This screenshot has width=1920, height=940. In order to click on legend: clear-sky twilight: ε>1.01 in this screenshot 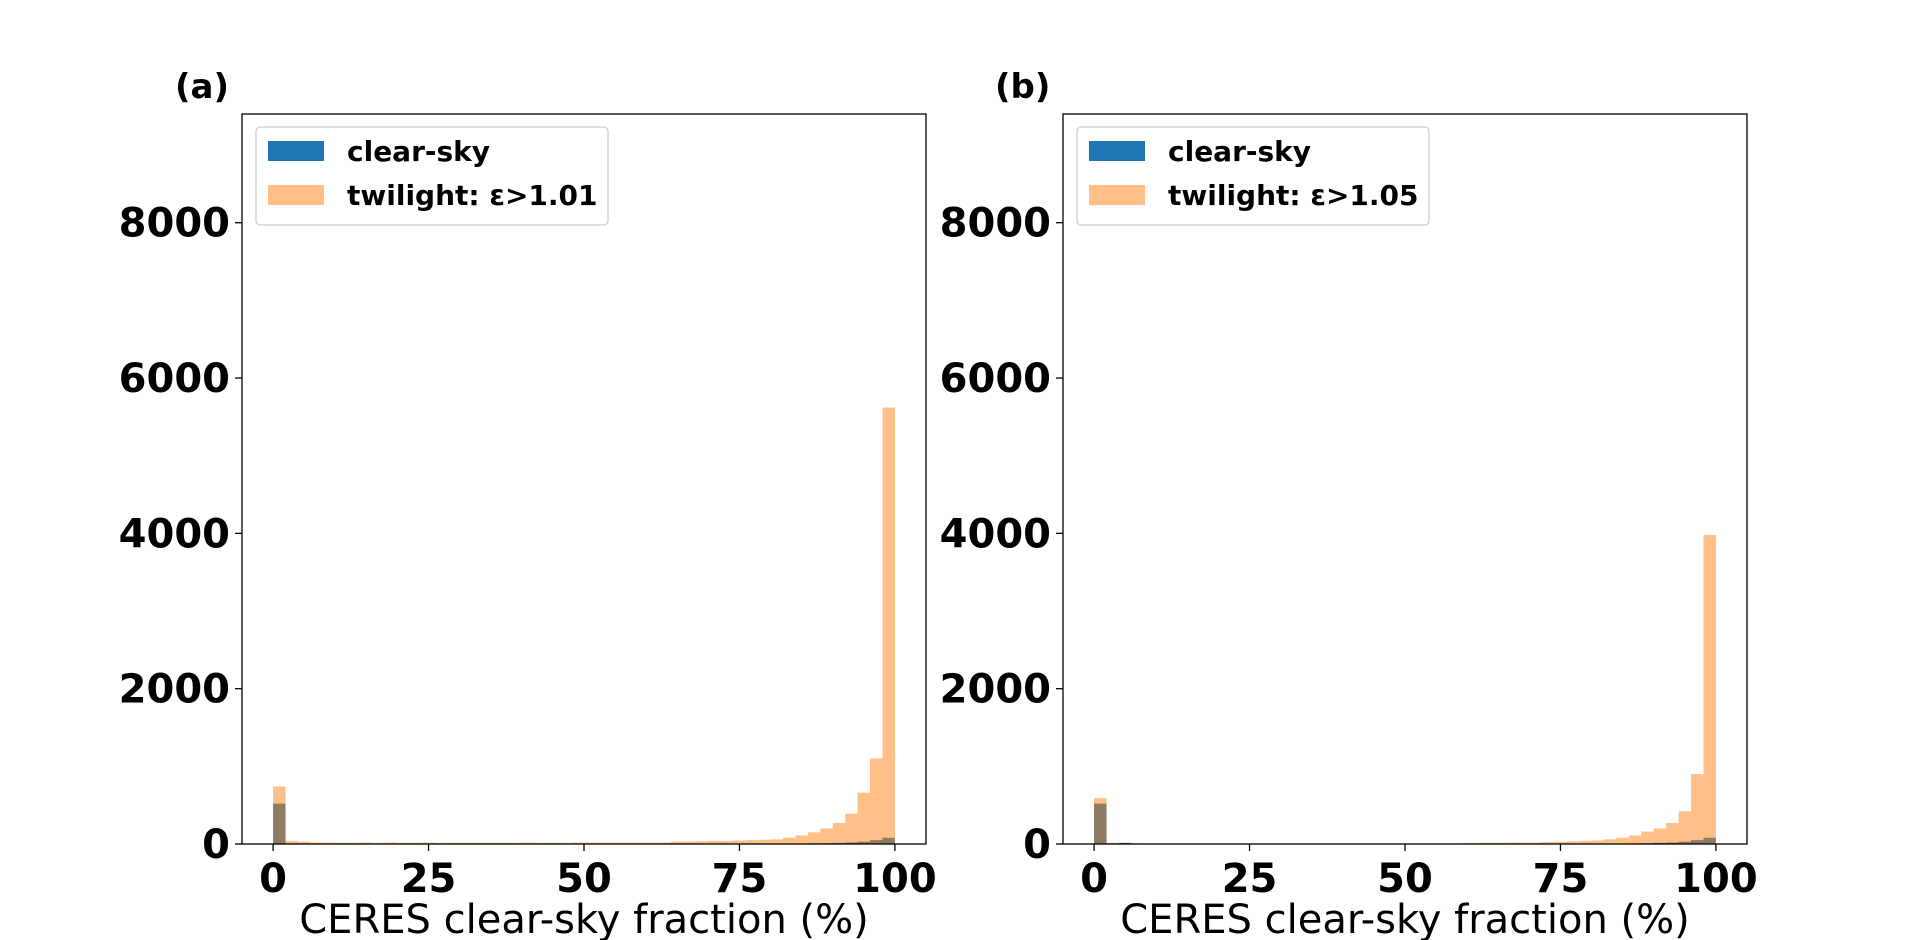, I will do `click(432, 176)`.